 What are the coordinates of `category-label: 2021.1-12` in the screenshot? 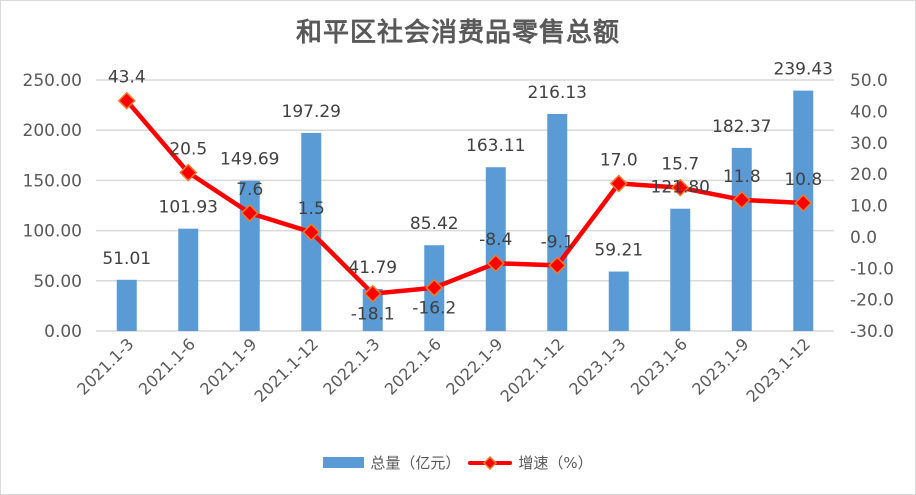 It's located at (287, 370).